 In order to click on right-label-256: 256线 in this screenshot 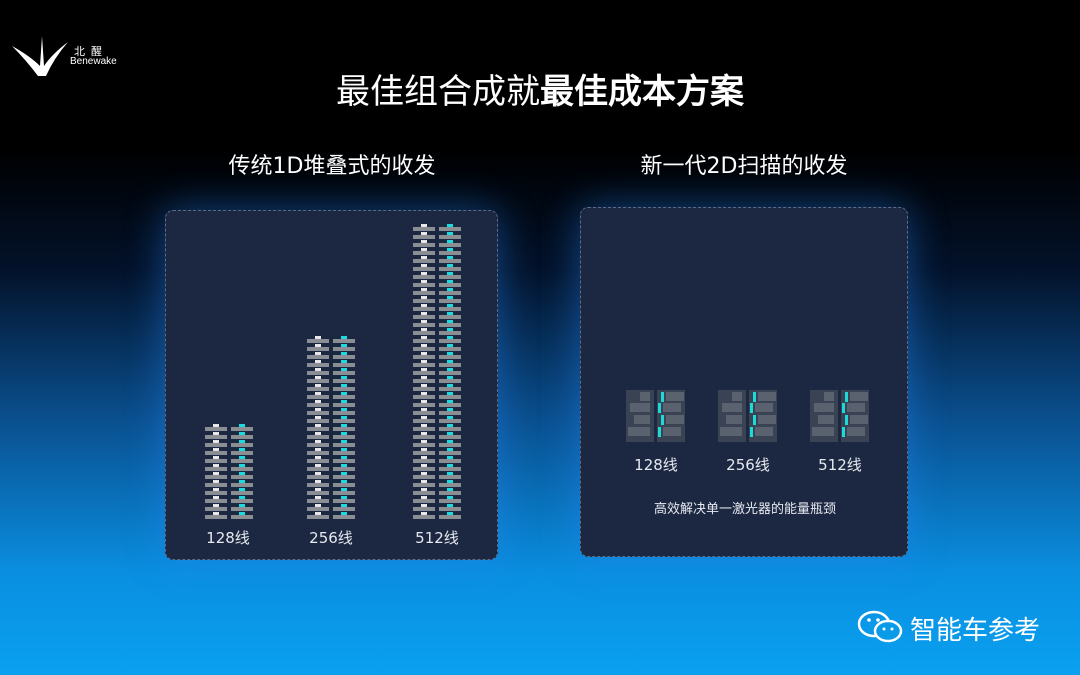, I will do `click(748, 465)`.